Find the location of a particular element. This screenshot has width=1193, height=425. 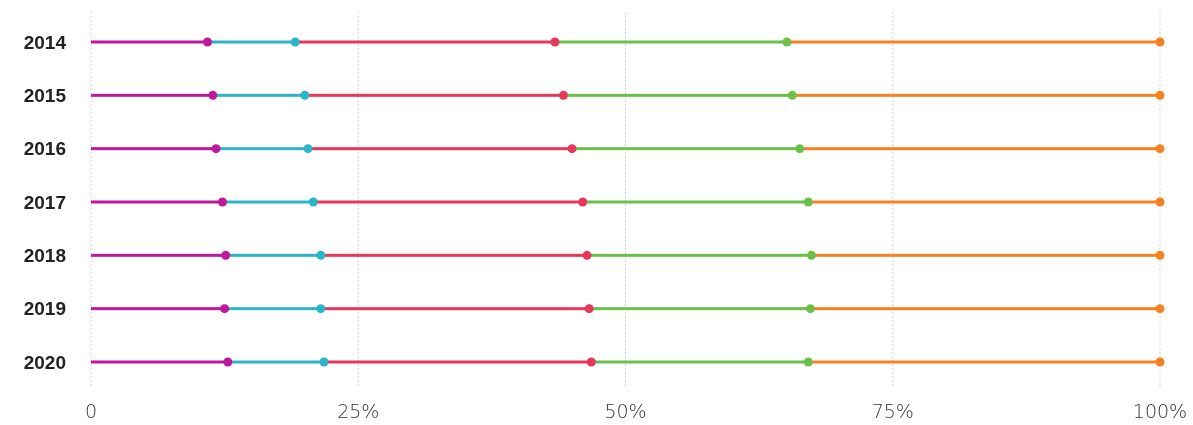

y-tick-label: 2020 is located at coordinates (44, 362).